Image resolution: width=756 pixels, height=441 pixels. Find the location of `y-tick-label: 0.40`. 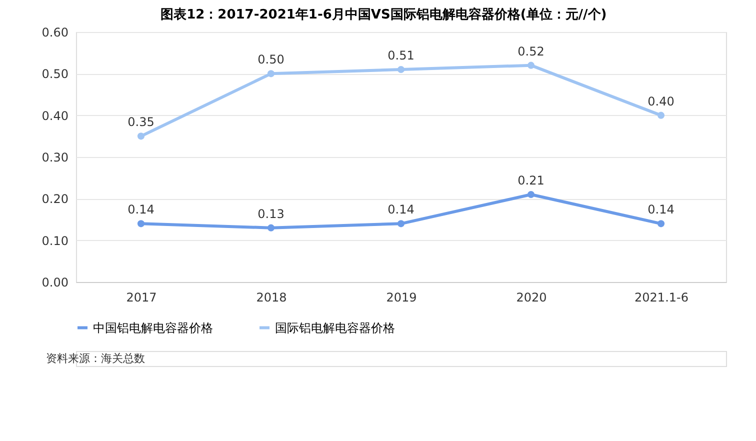

y-tick-label: 0.40 is located at coordinates (55, 115).